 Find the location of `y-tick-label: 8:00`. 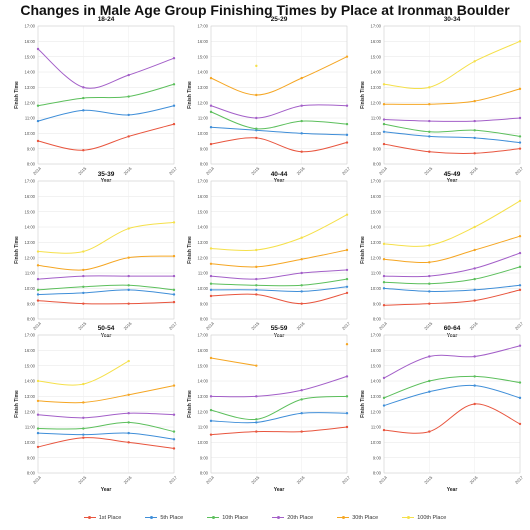

y-tick-label: 8:00 is located at coordinates (204, 473).